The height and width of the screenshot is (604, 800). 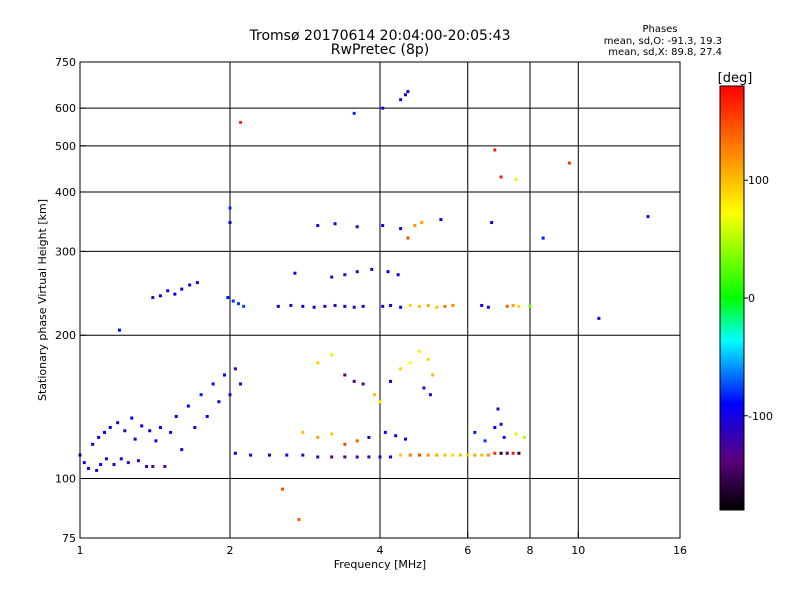 I want to click on chart-subtitle: RwPretec (8p), so click(x=380, y=50).